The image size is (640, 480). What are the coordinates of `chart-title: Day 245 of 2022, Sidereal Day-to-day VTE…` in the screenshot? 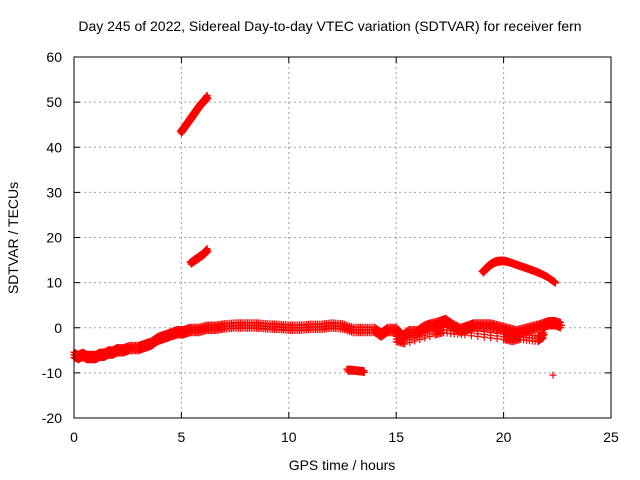 It's located at (329, 26).